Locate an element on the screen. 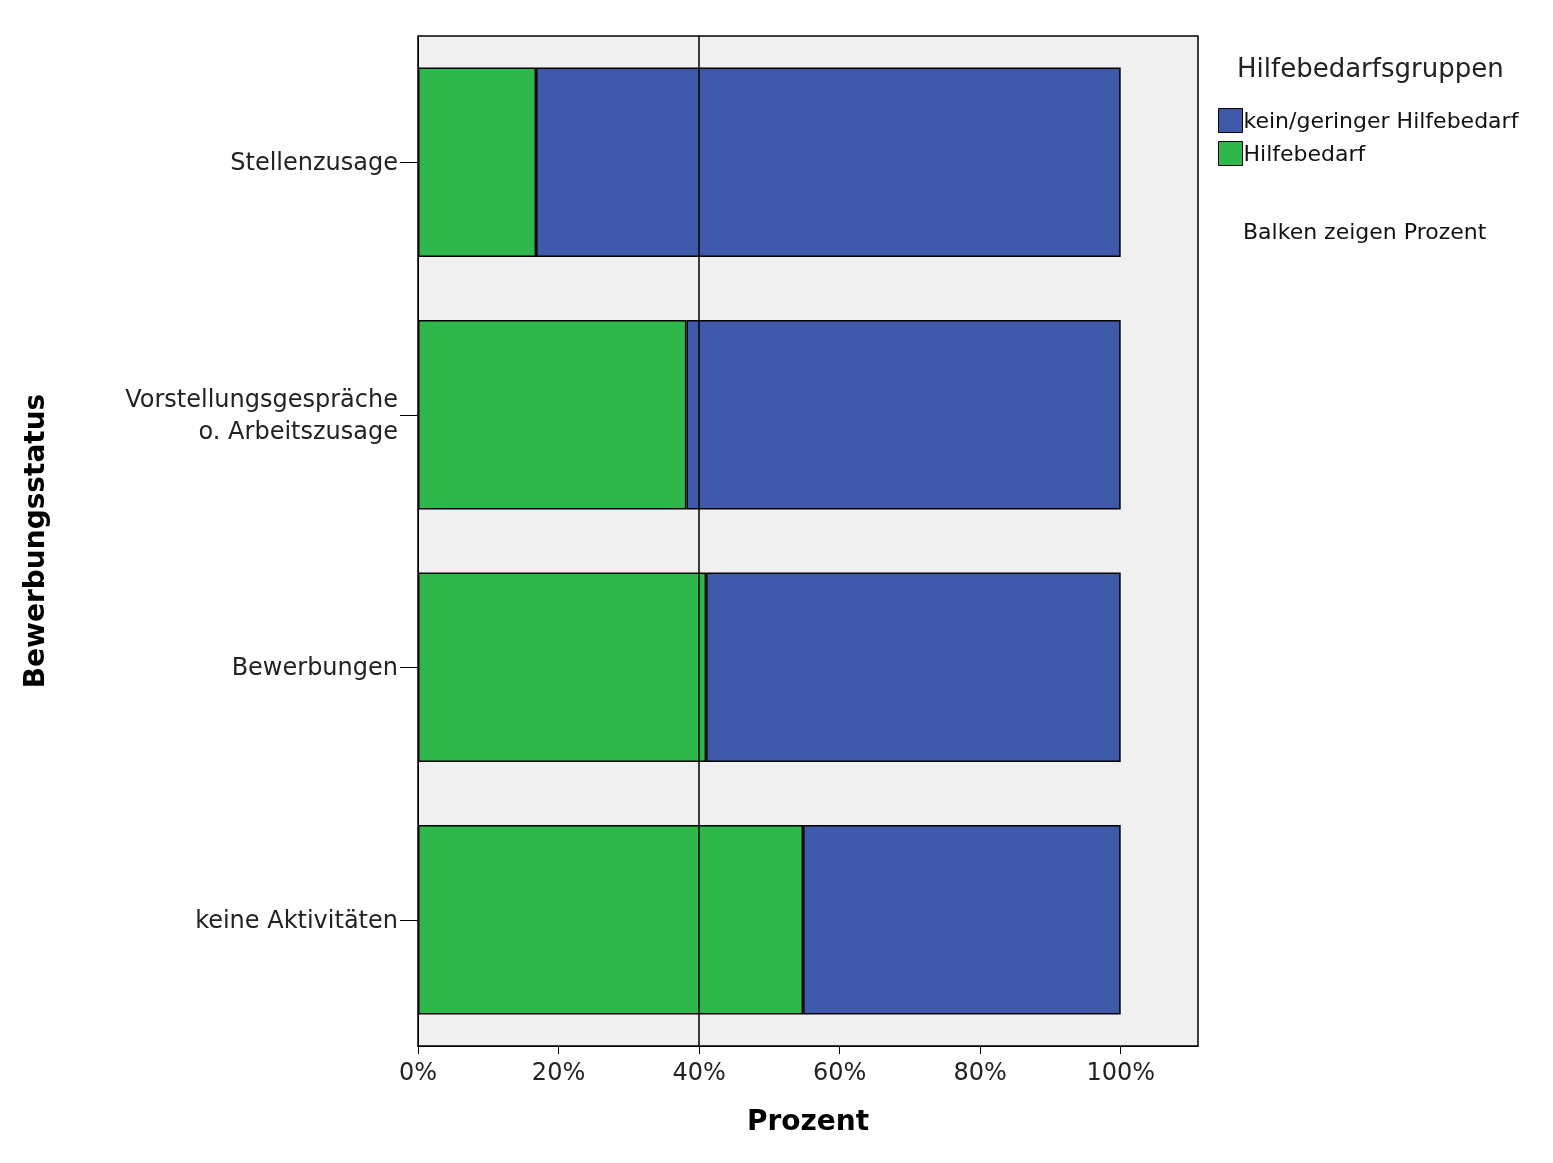 This screenshot has height=1163, width=1553. legend-label: Hilfebedarf is located at coordinates (1305, 153).